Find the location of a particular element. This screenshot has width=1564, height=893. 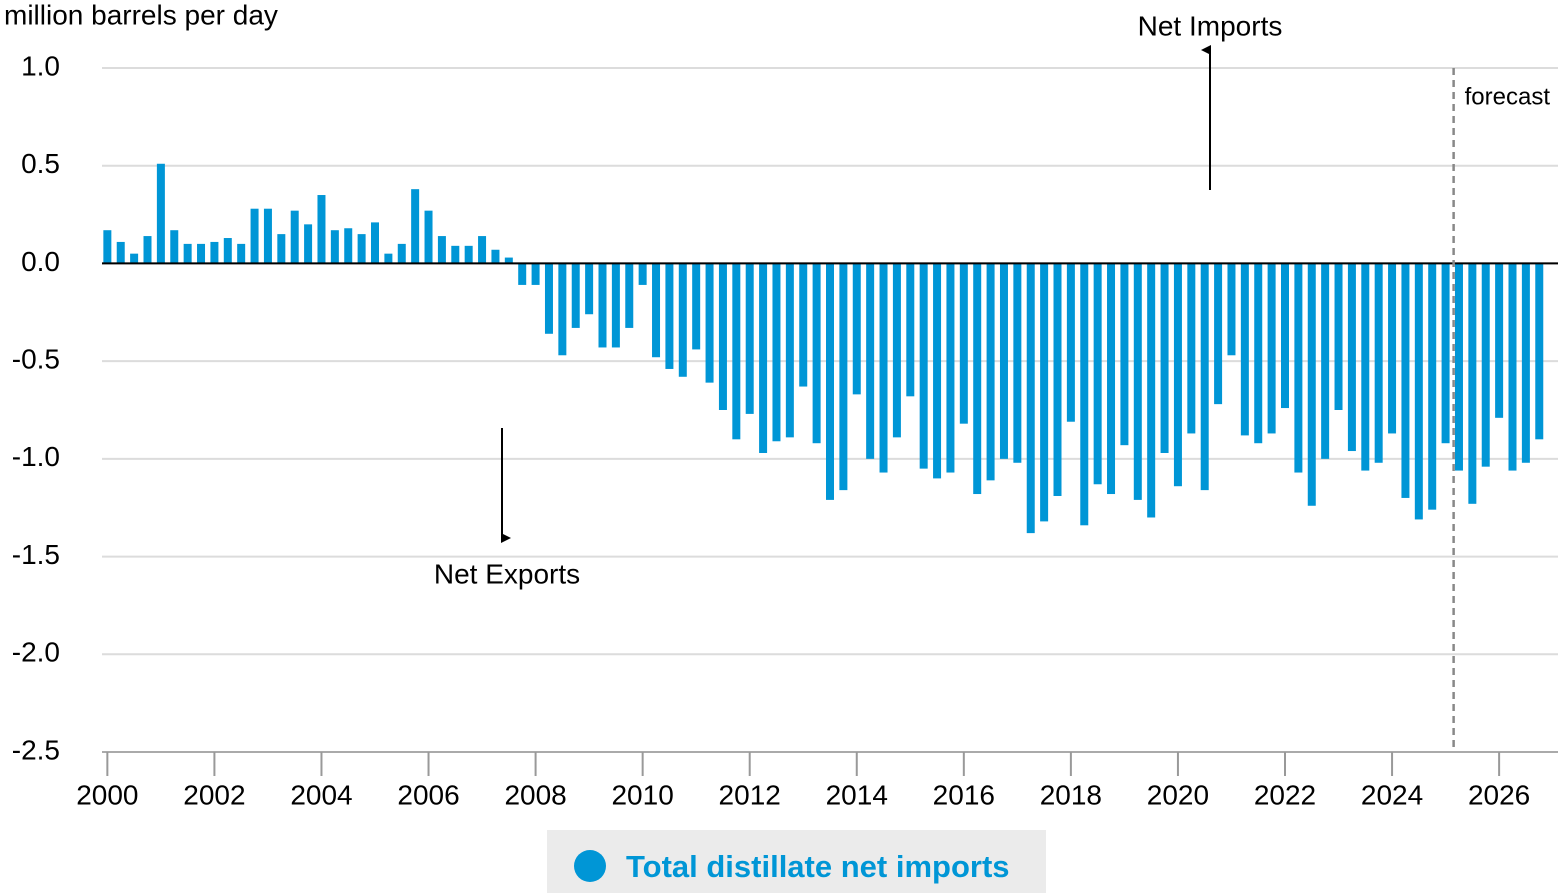

x-tick-label: 2012 is located at coordinates (750, 794).